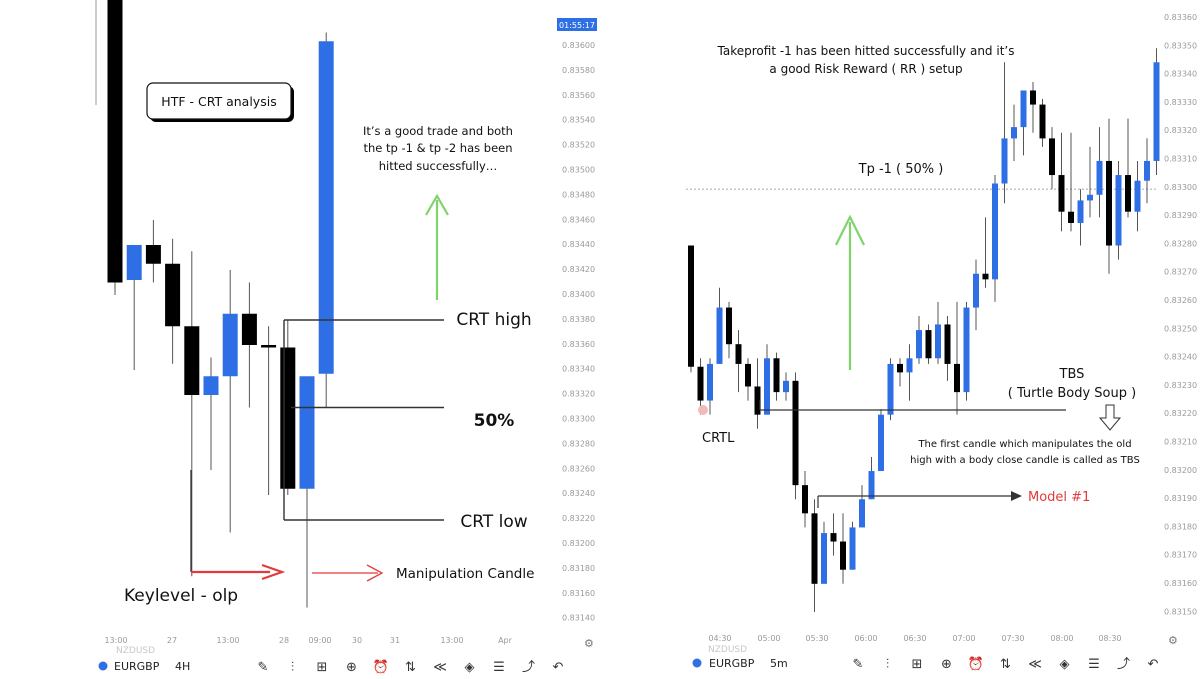 Image resolution: width=1200 pixels, height=679 pixels. What do you see at coordinates (865, 69) in the screenshot?
I see `tp-note-line-2: a good Risk Reward ( RR ) setup` at bounding box center [865, 69].